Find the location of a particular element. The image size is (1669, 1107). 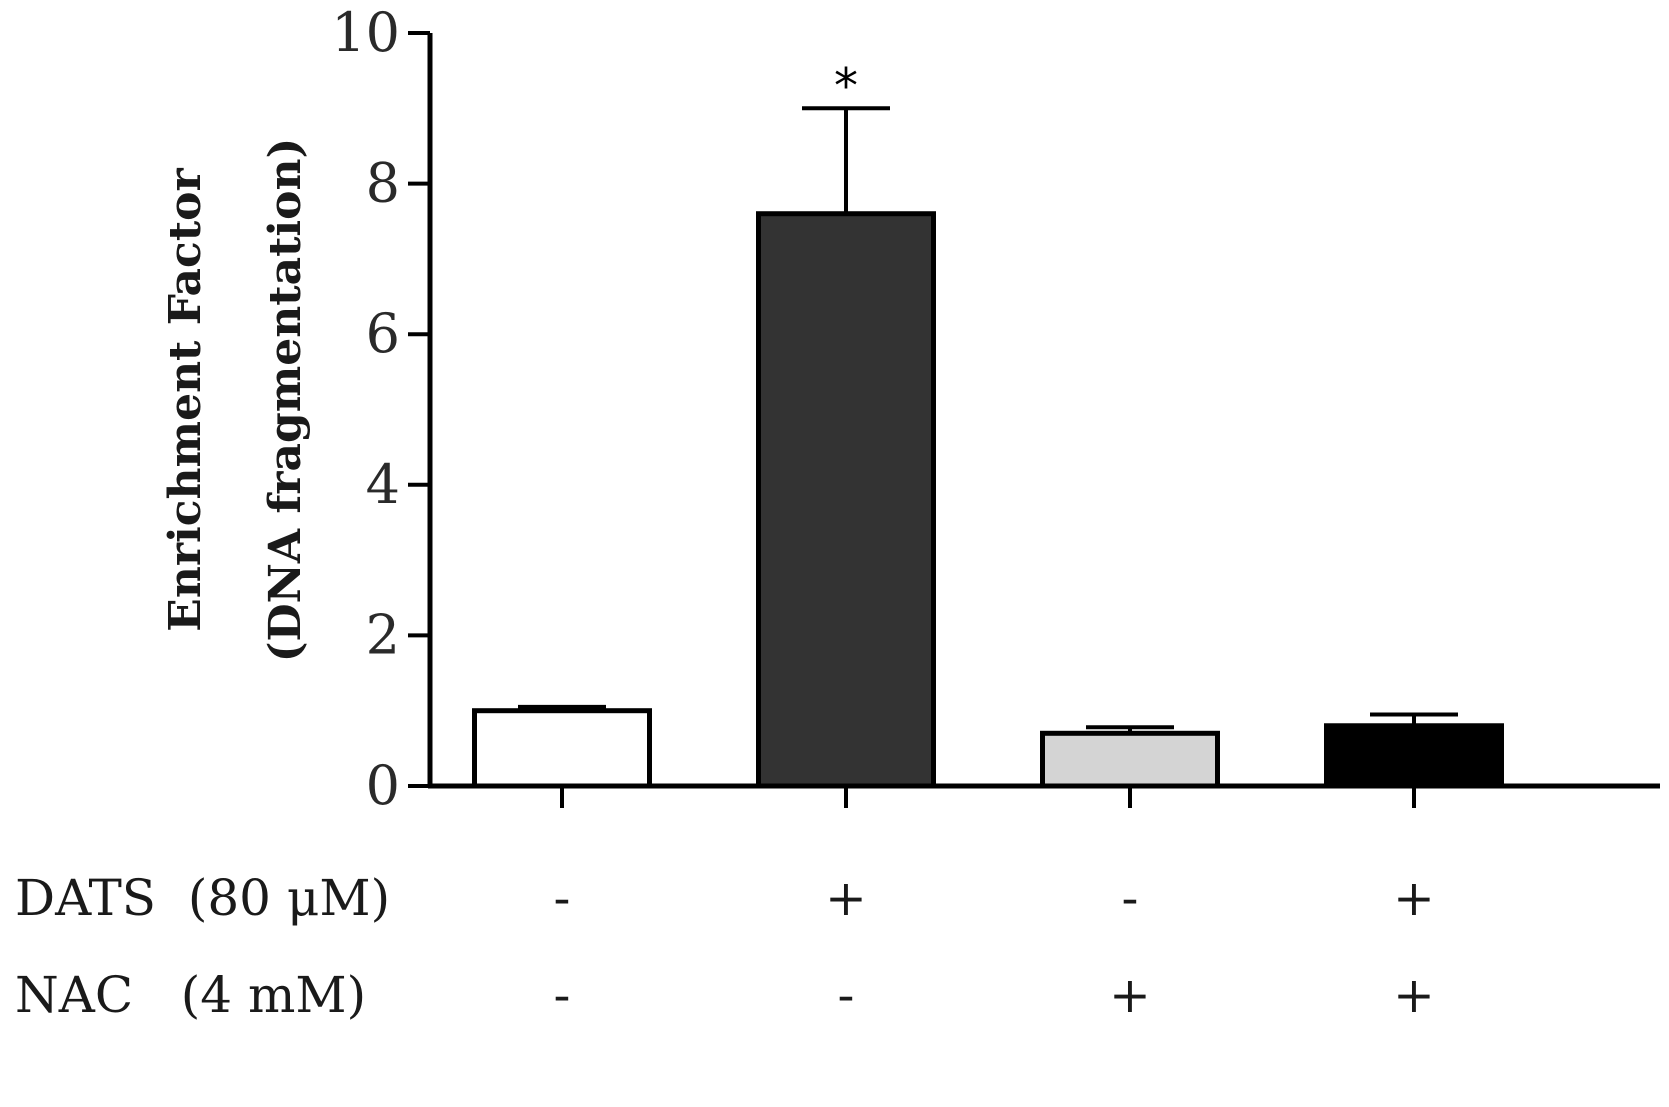

y-tick-label-2: 4 is located at coordinates (383, 484).